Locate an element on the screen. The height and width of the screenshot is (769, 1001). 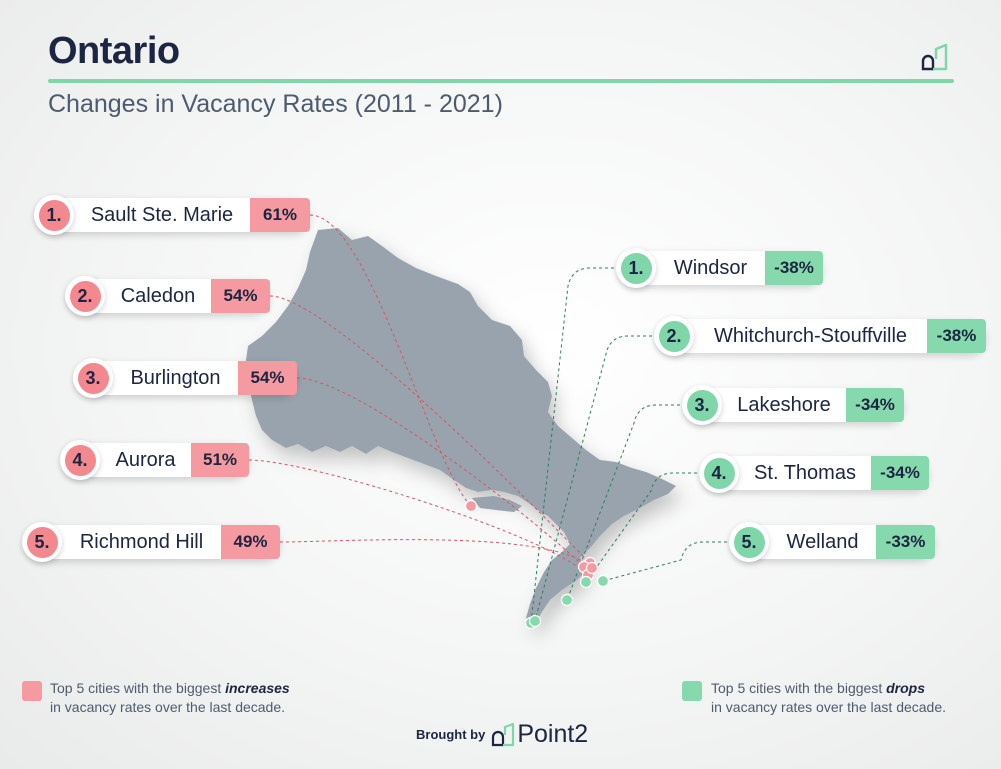
dec-leader-line-windsor is located at coordinates (575, 445).